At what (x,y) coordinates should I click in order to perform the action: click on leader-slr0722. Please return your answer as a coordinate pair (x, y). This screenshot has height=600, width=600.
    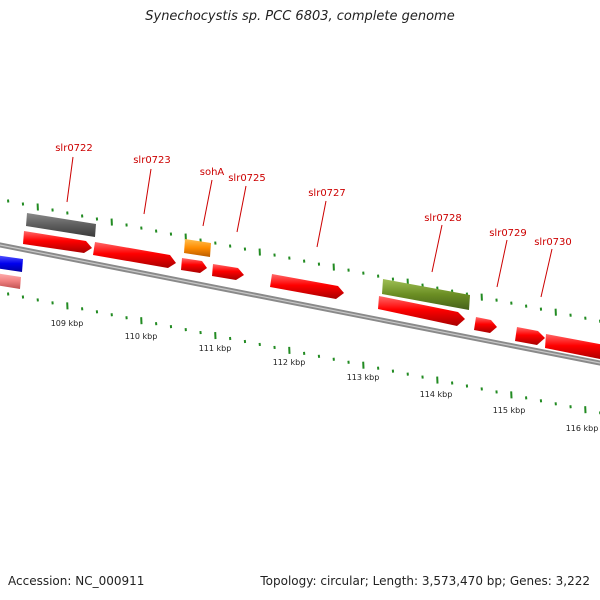
    Looking at the image, I should click on (70, 179).